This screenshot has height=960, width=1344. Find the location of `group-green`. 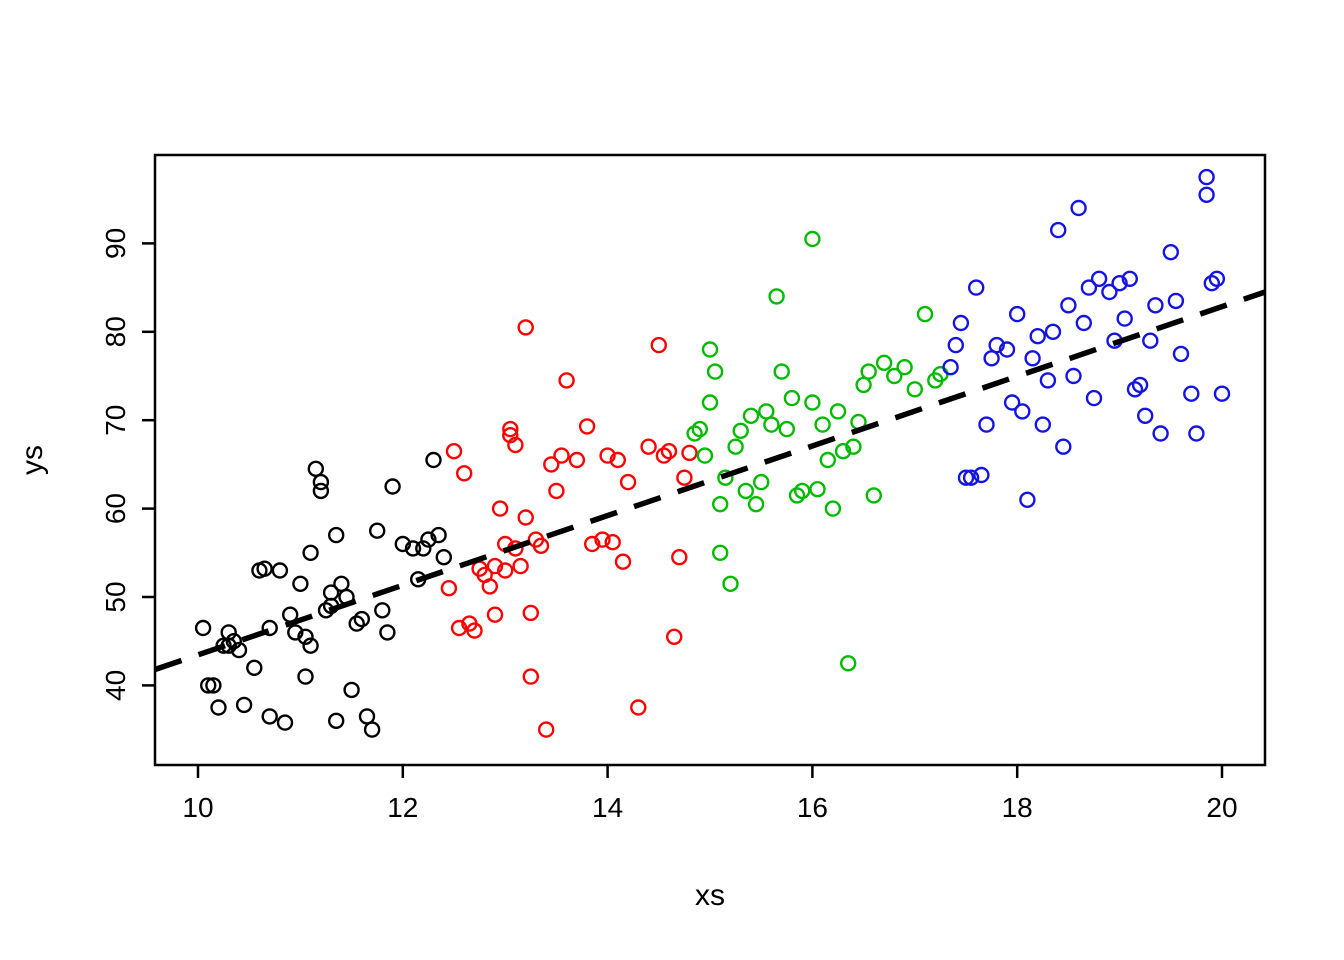

group-green is located at coordinates (817, 451).